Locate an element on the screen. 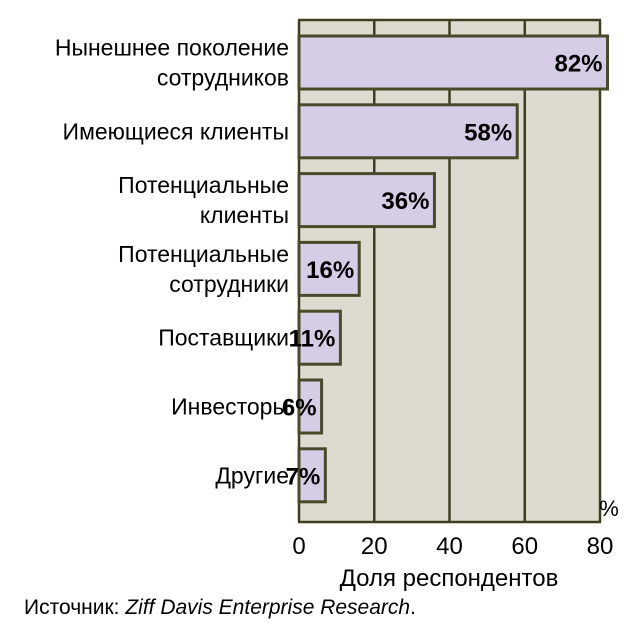 Image resolution: width=632 pixels, height=640 pixels. data-label-0: 82% is located at coordinates (578, 64).